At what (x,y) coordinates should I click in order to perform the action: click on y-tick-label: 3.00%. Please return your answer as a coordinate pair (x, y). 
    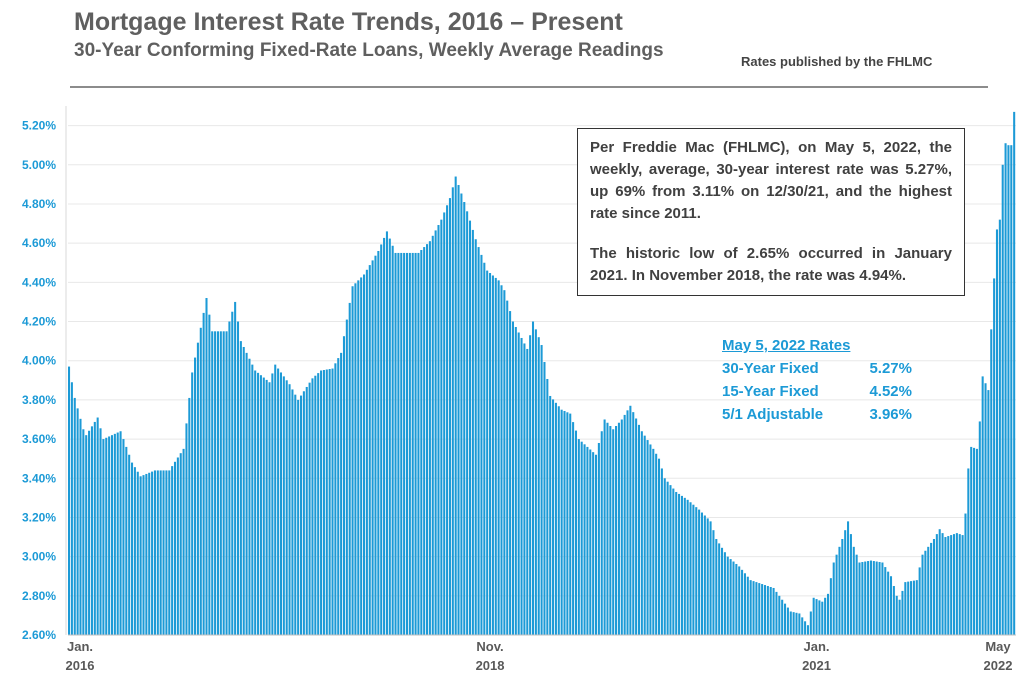
    Looking at the image, I should click on (39, 557).